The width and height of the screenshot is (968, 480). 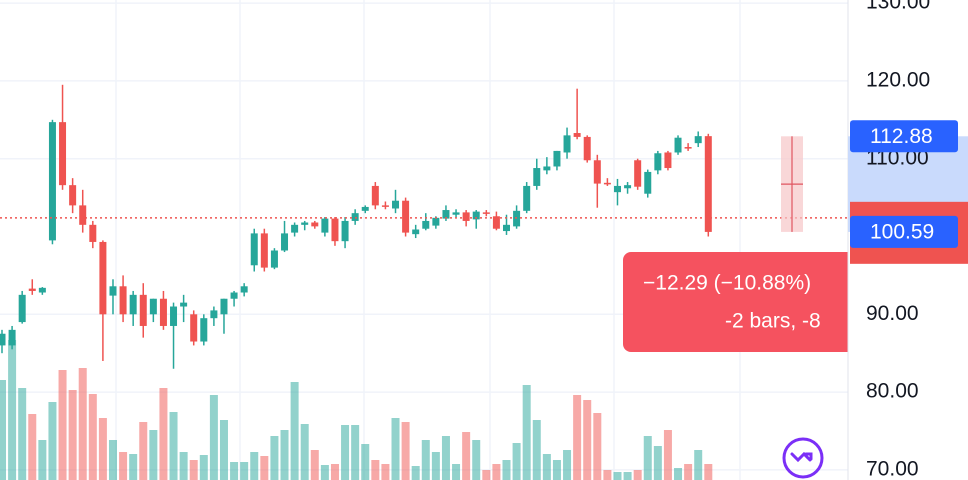 I want to click on scroll-button, so click(x=803, y=458).